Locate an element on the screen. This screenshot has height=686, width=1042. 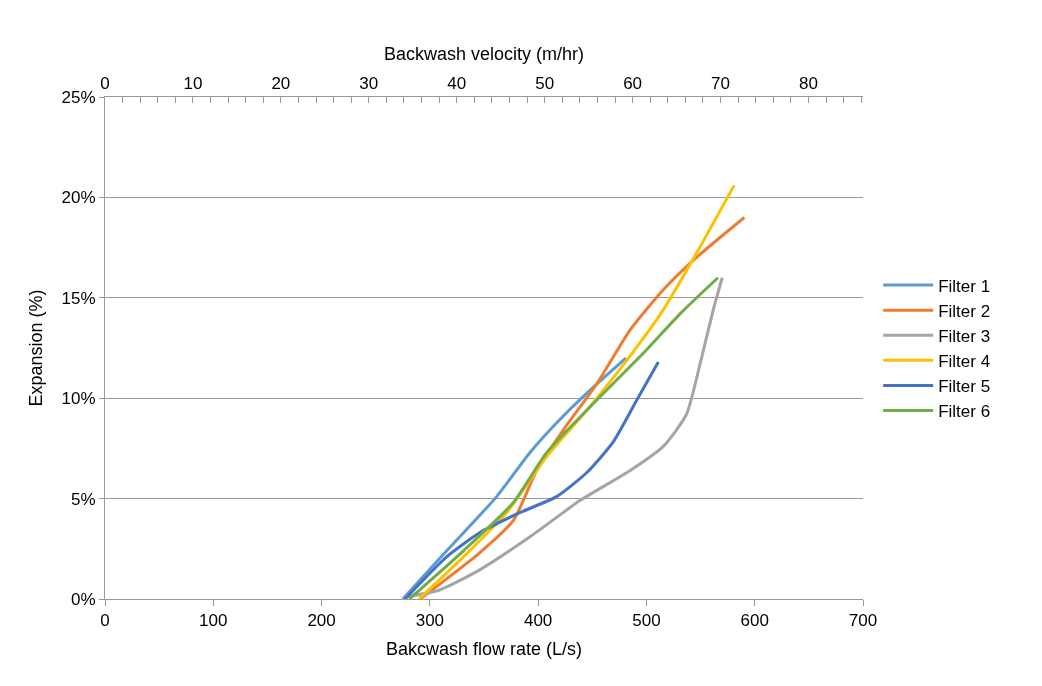
legend-label: Filter 5 is located at coordinates (964, 387).